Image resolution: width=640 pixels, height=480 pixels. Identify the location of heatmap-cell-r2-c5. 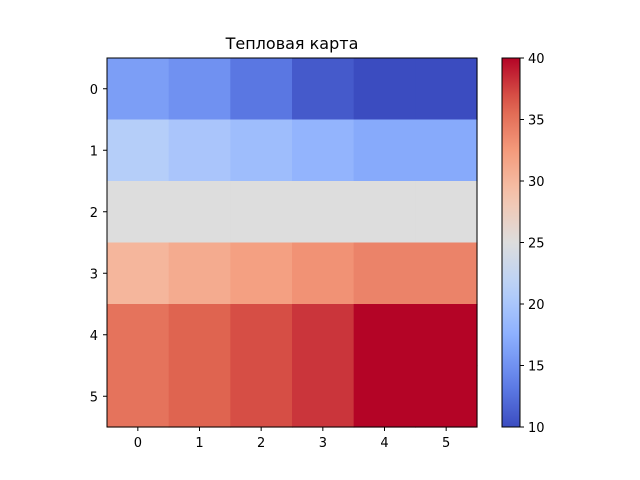
(446, 212).